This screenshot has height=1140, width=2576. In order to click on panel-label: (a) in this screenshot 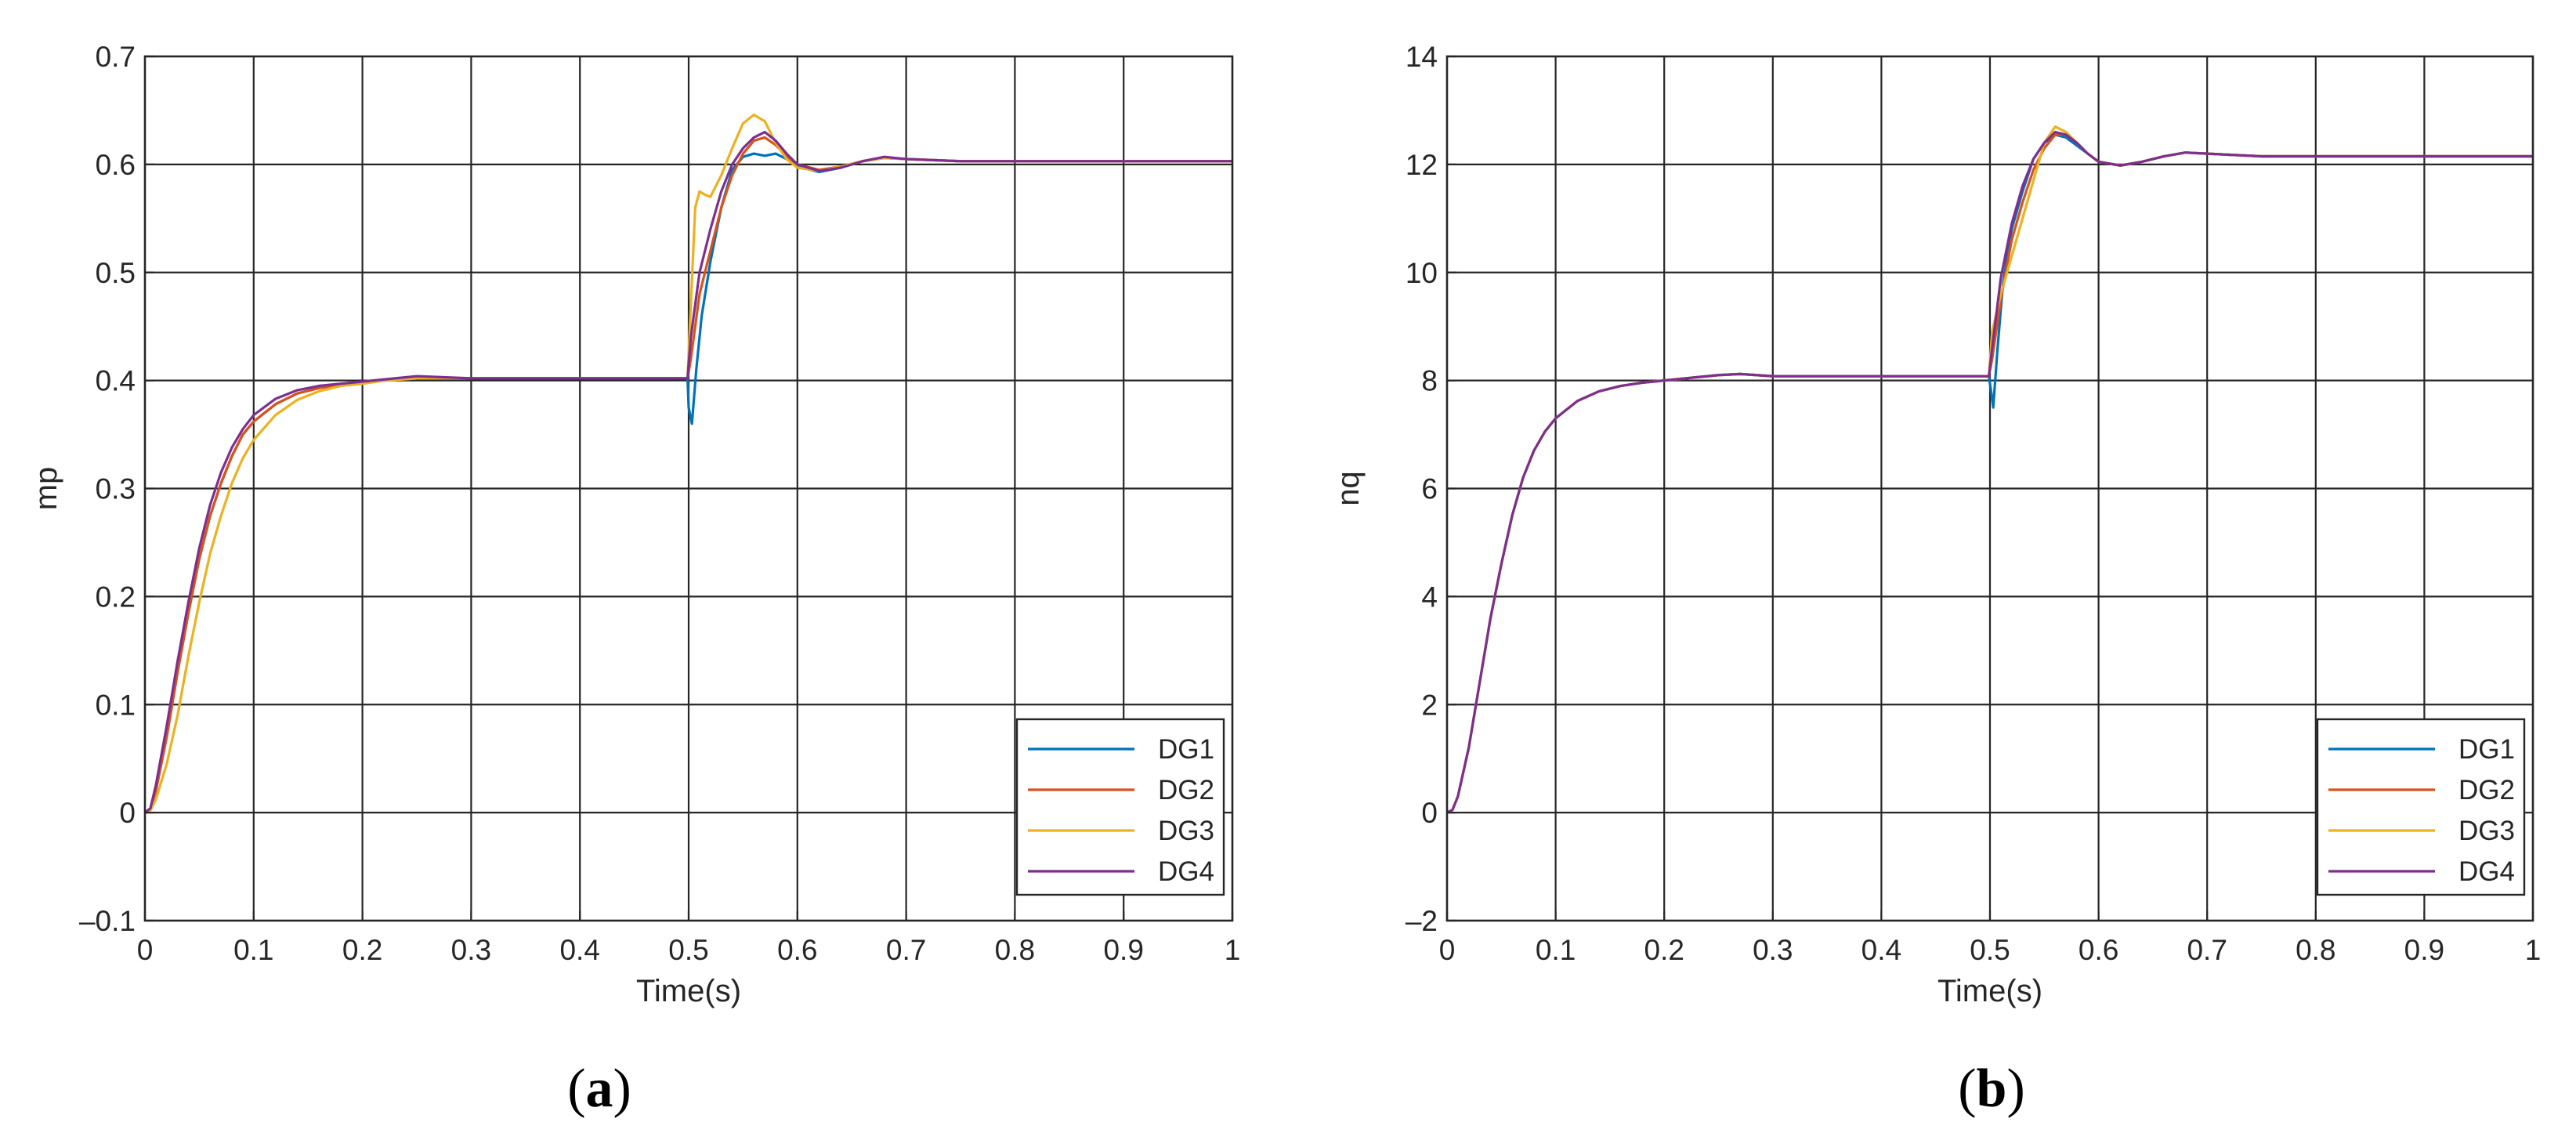, I will do `click(599, 1089)`.